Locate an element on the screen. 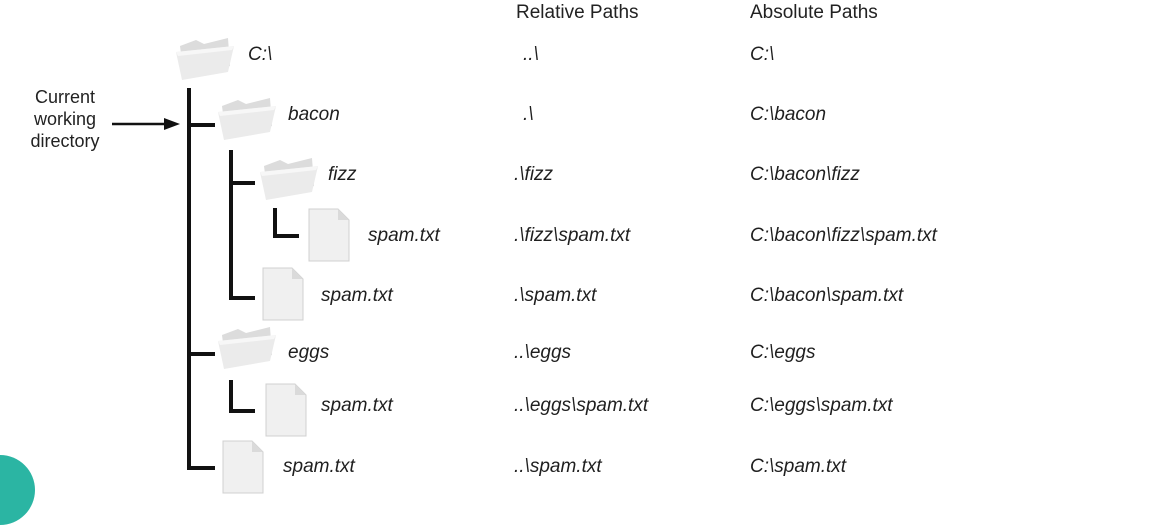  arrow-right-icon is located at coordinates (146, 124).